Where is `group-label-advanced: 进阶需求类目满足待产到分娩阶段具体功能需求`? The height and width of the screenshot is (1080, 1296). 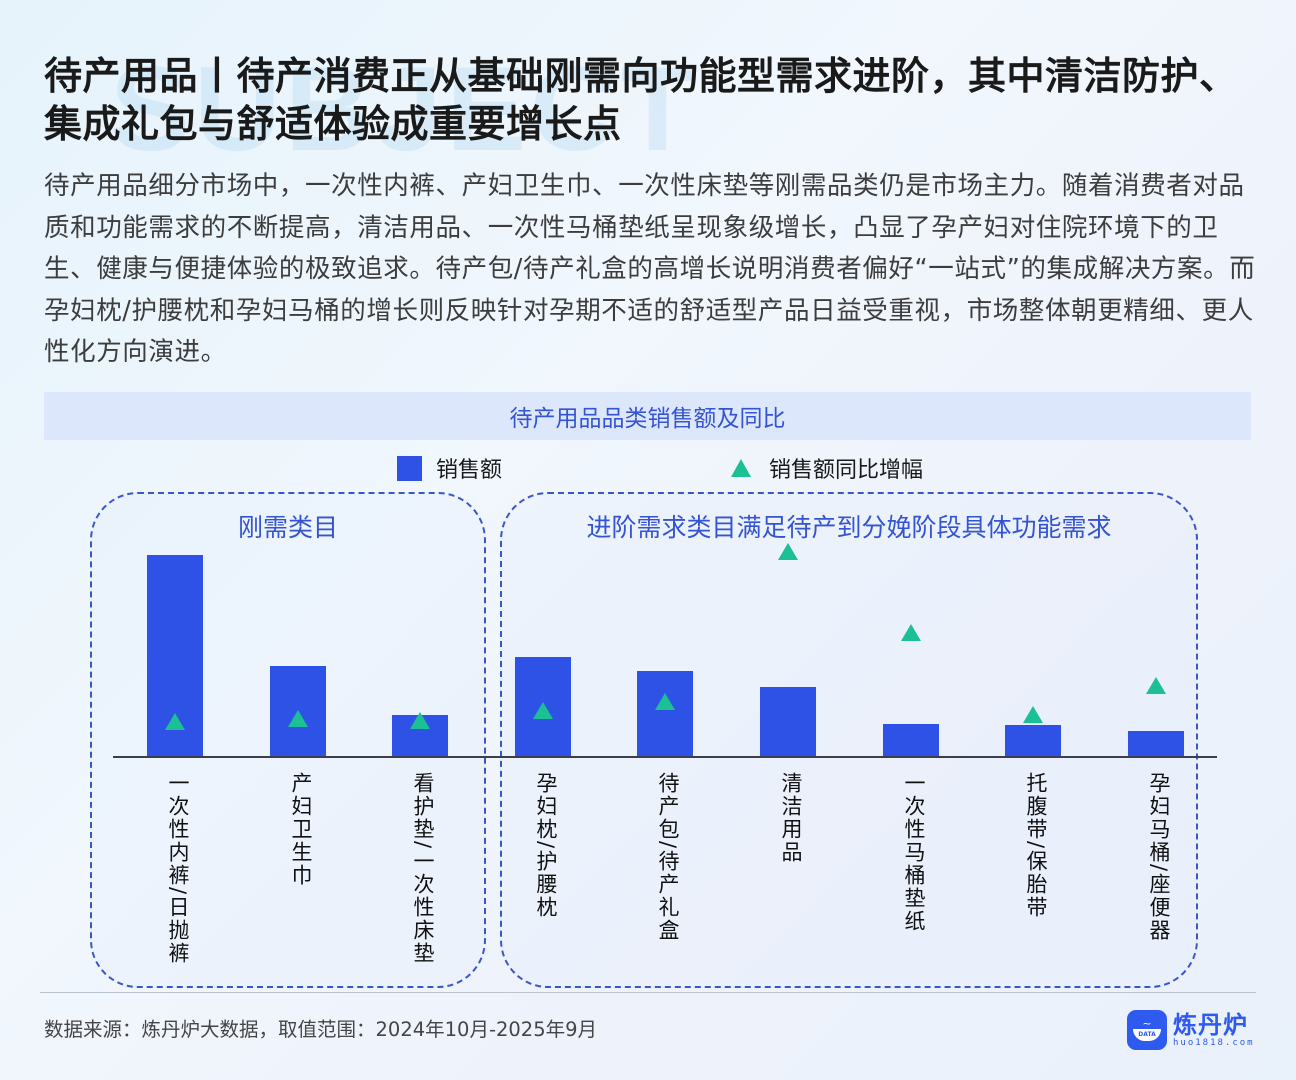
group-label-advanced: 进阶需求类目满足待产到分娩阶段具体功能需求 is located at coordinates (849, 527).